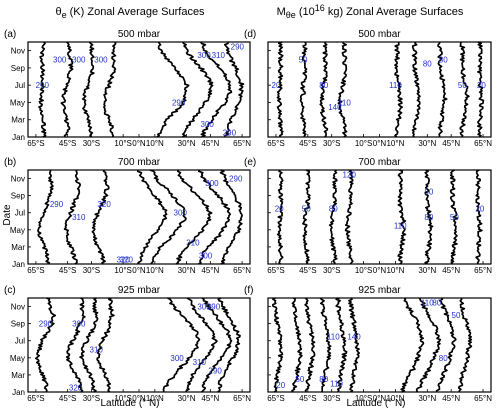 Image resolution: width=500 pixels, height=410 pixels. I want to click on panel-title: 500 mbar, so click(139, 34).